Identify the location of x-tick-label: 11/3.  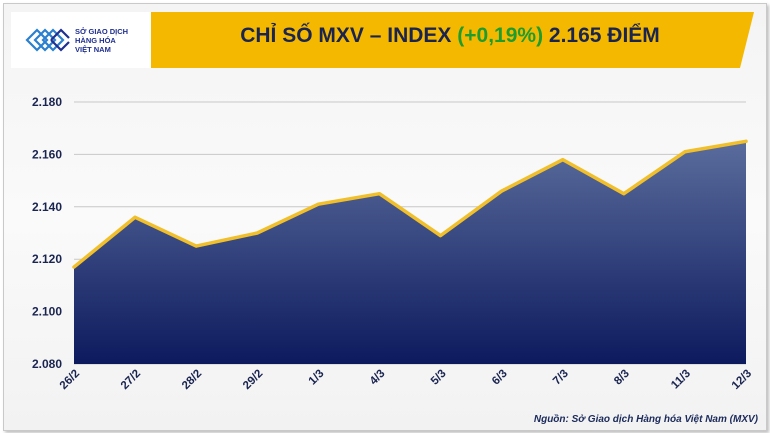
(681, 380).